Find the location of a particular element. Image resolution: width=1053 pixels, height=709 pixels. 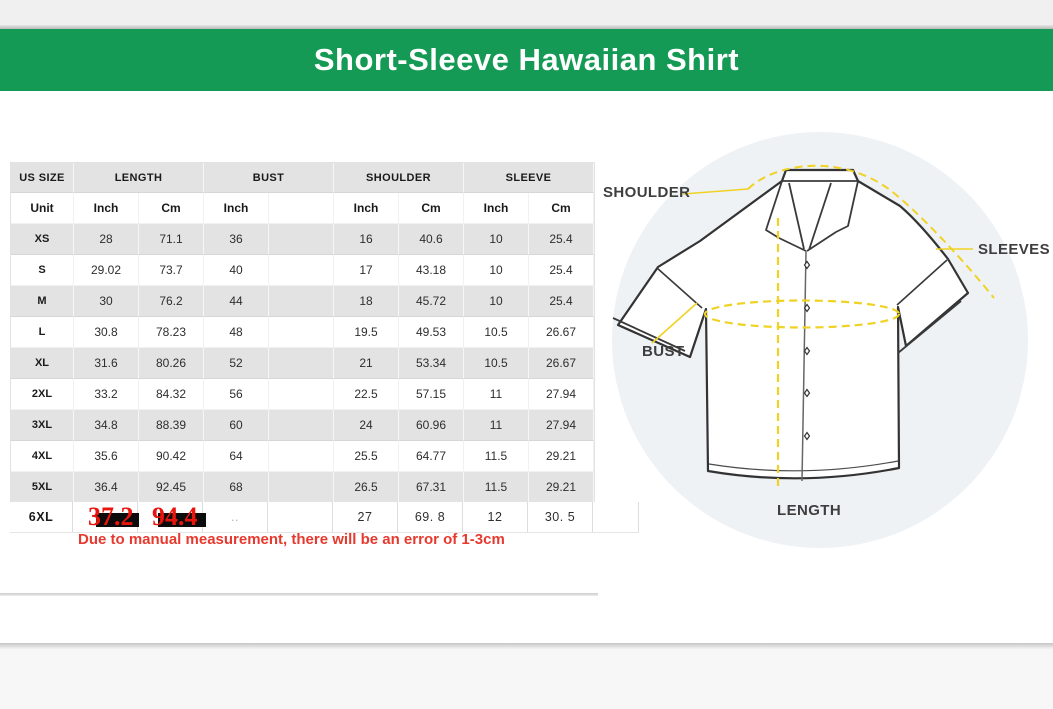

top-bar-shadow is located at coordinates (526, 27).